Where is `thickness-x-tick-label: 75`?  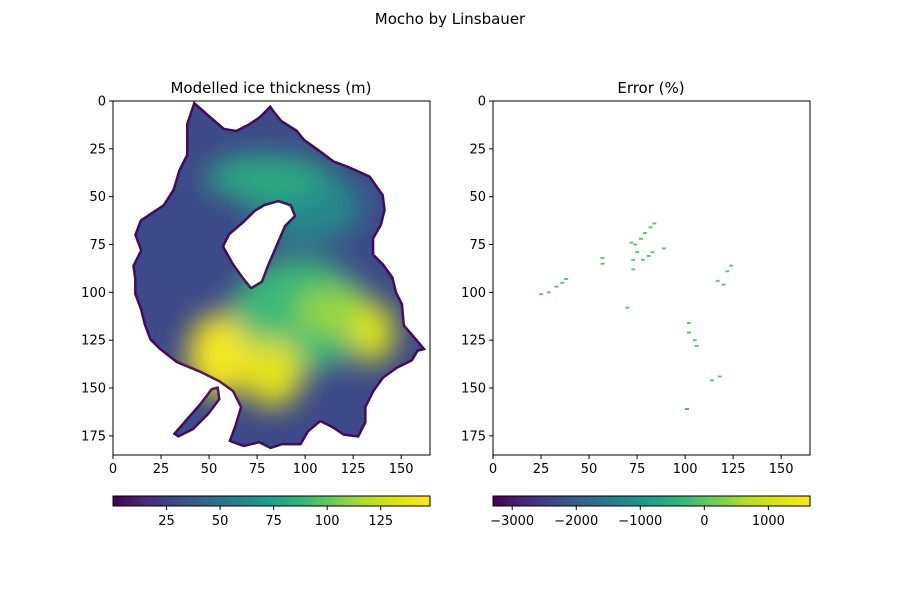 thickness-x-tick-label: 75 is located at coordinates (257, 469).